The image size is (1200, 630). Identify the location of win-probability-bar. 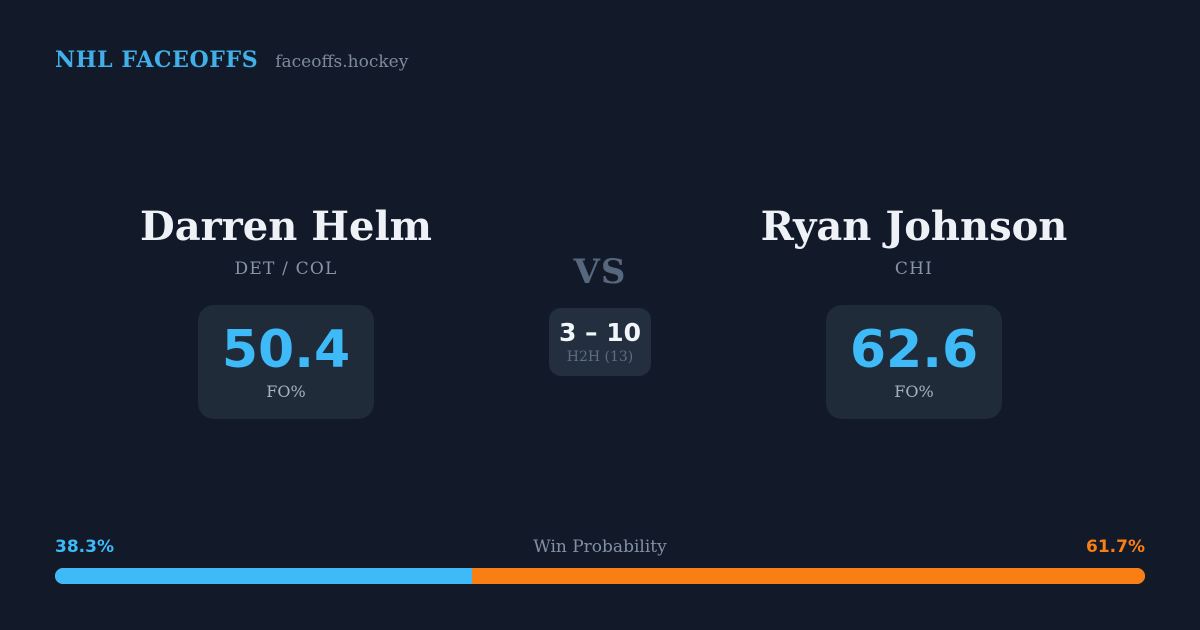
(600, 576).